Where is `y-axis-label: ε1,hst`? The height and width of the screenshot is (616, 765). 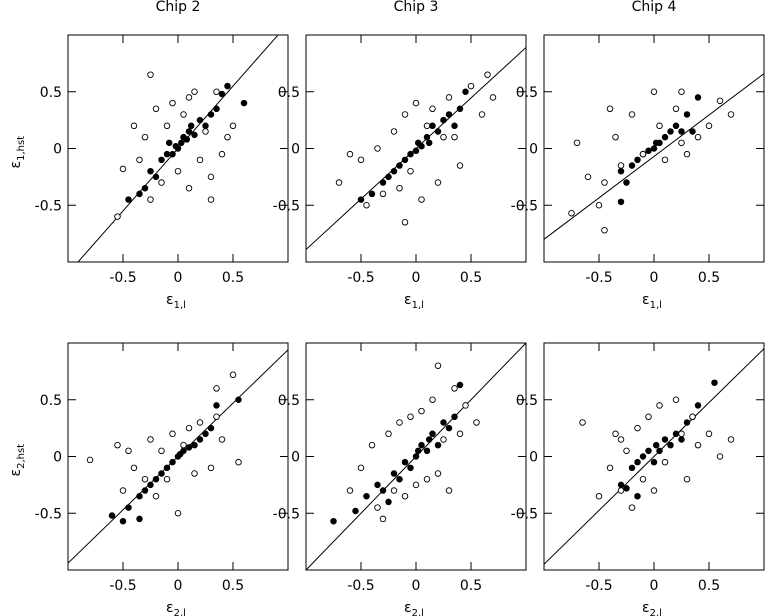
y-axis-label: ε1,hst is located at coordinates (17, 152).